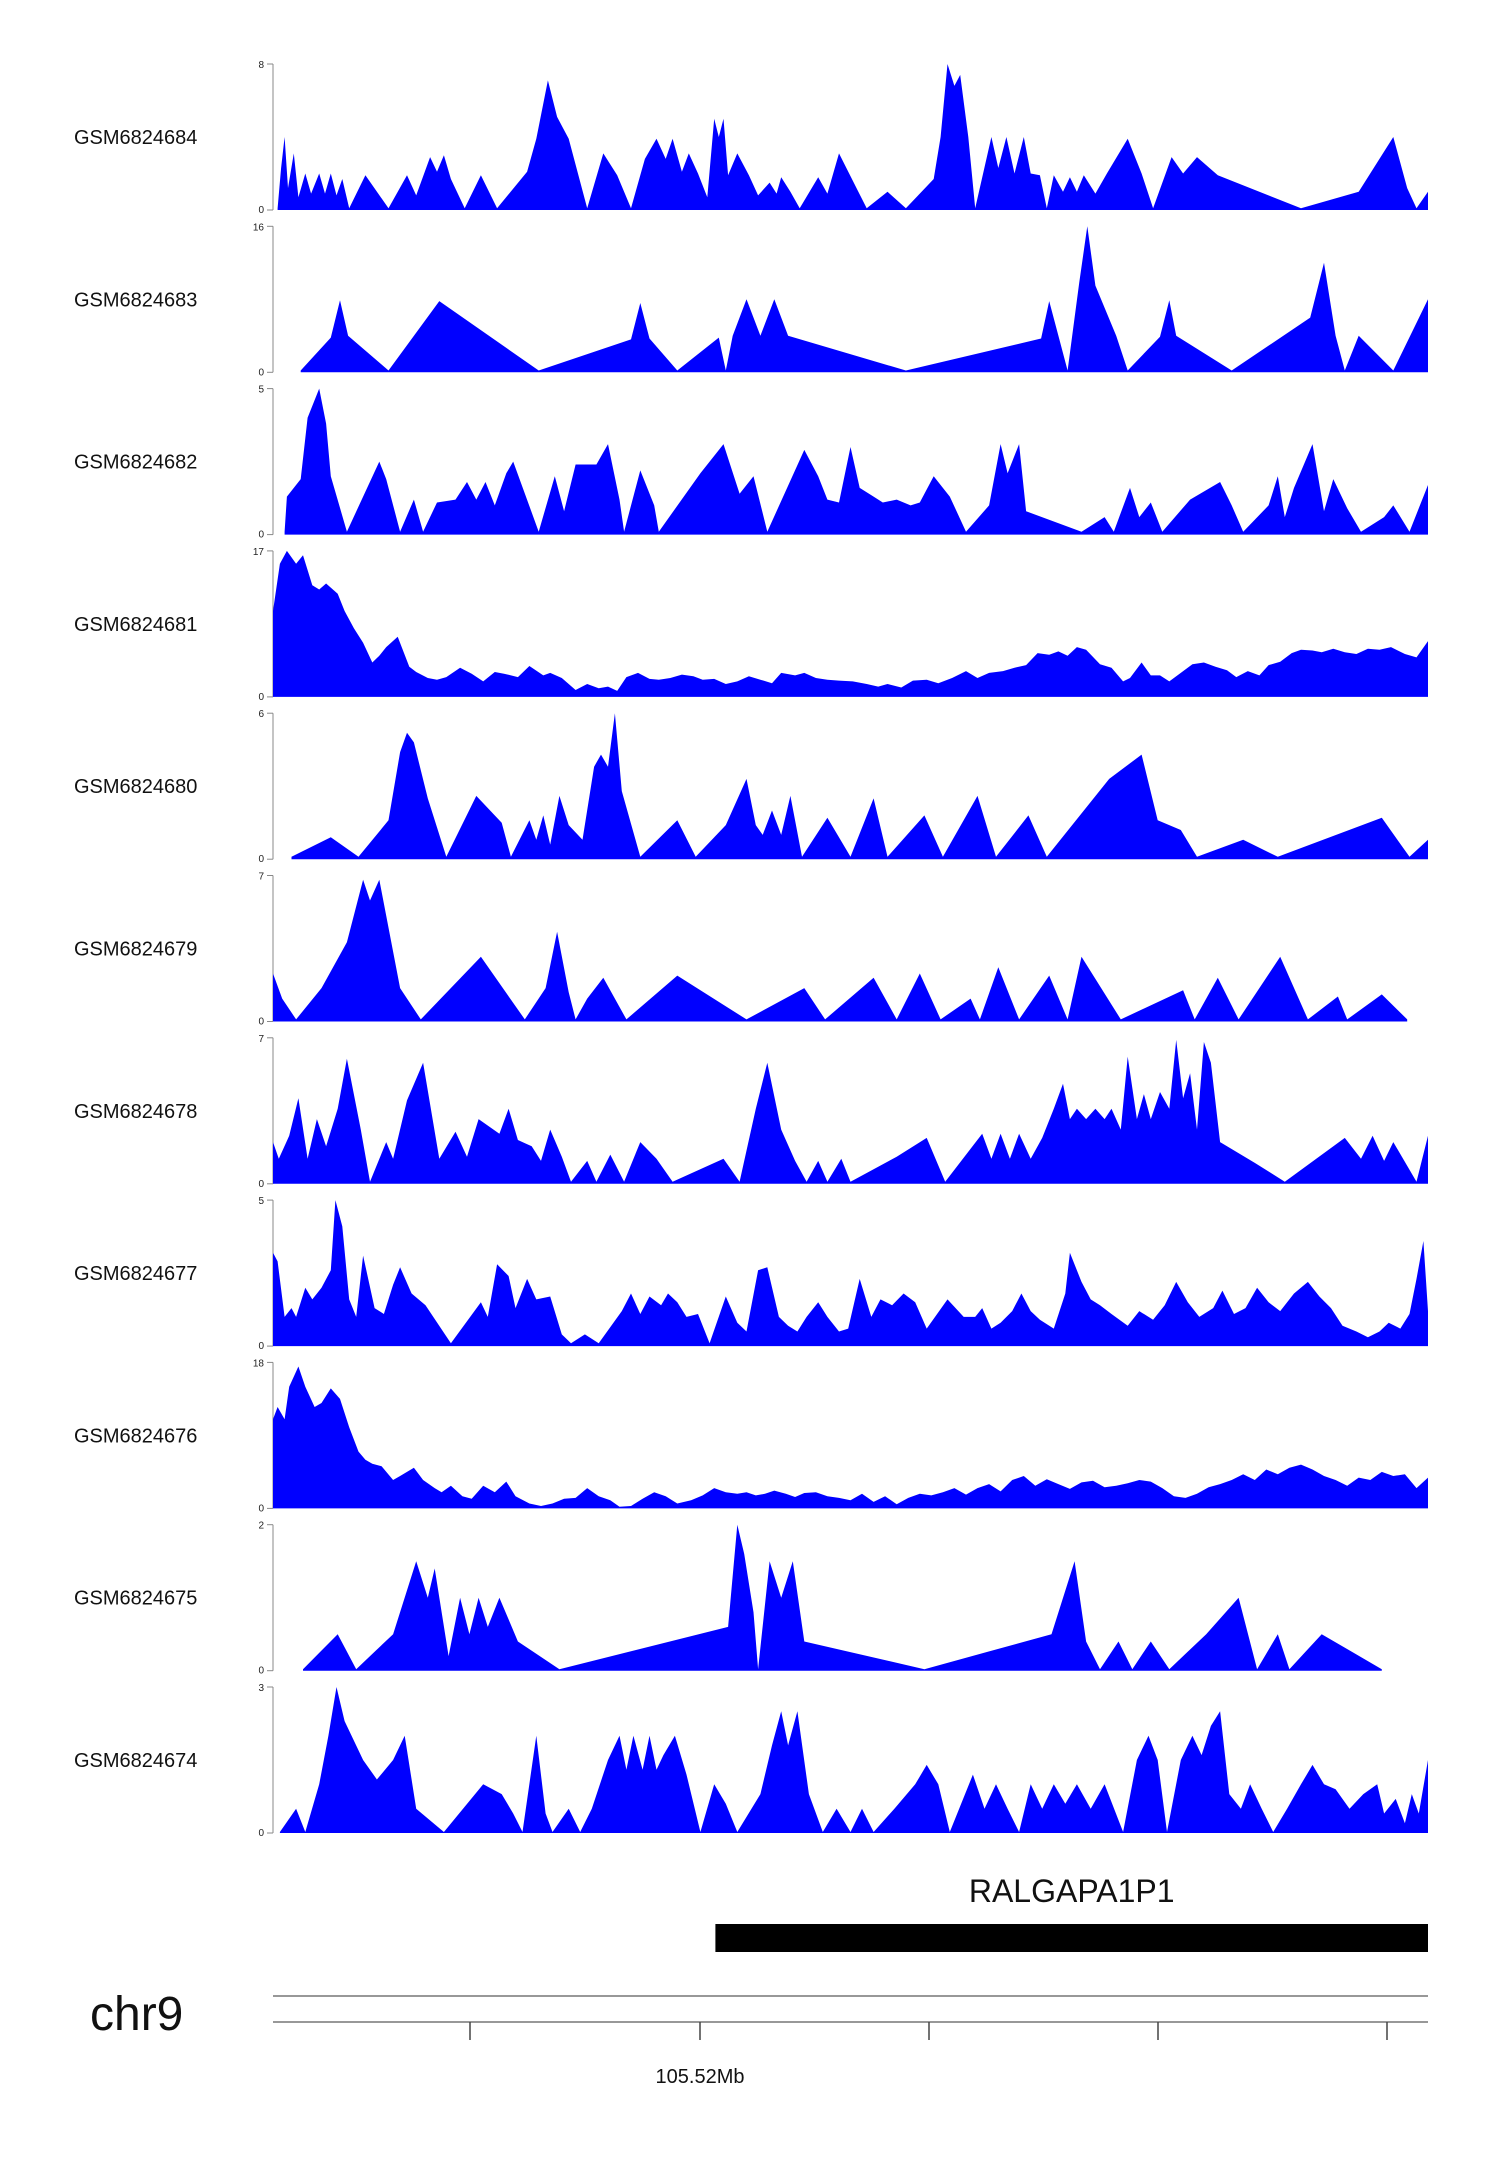 This screenshot has width=1500, height=2170. I want to click on track: GSM6824681 17 0, so click(751, 625).